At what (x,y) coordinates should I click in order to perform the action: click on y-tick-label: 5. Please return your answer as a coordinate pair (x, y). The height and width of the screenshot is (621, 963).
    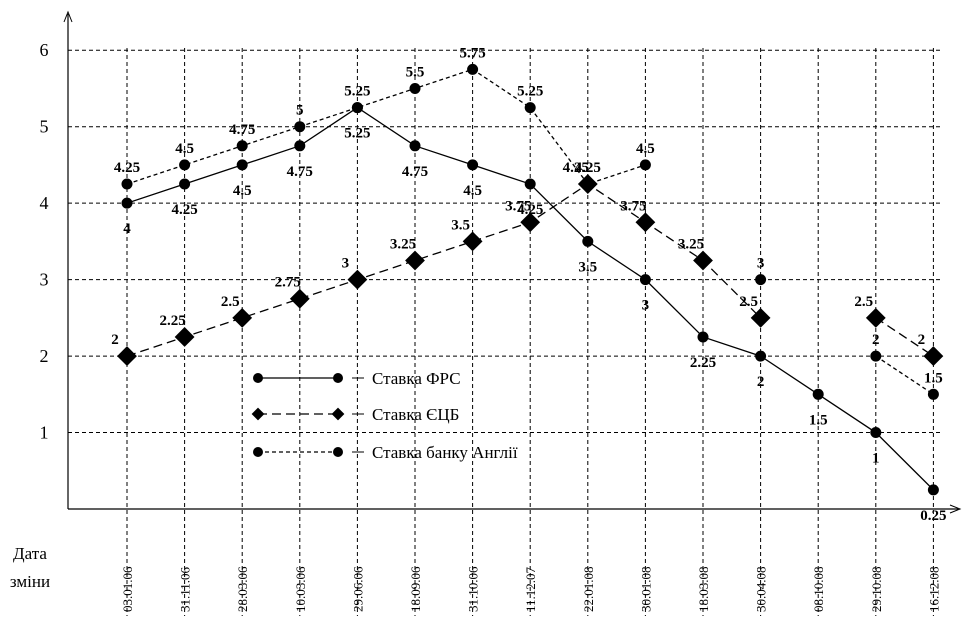
    Looking at the image, I should click on (44, 127).